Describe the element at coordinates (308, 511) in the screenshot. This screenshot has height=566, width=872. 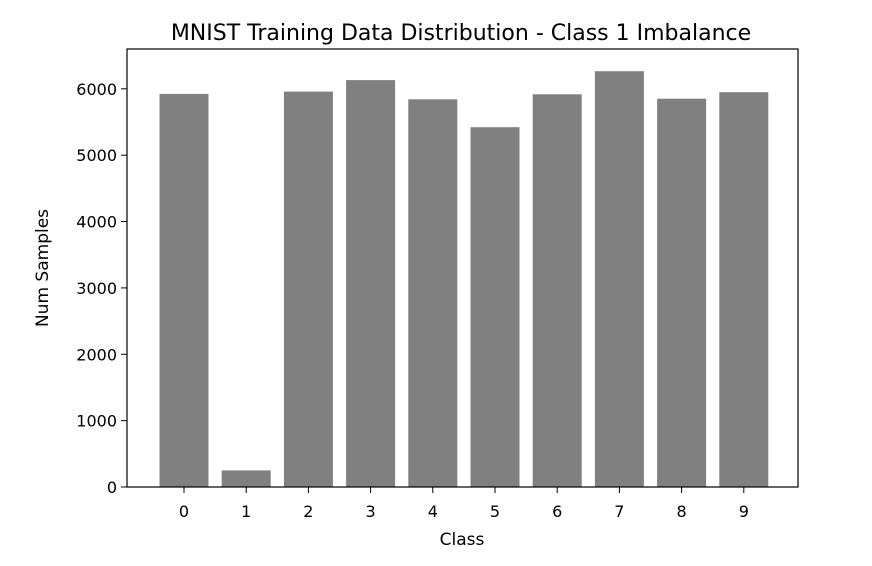
I see `x-tick-label-2: 2` at that location.